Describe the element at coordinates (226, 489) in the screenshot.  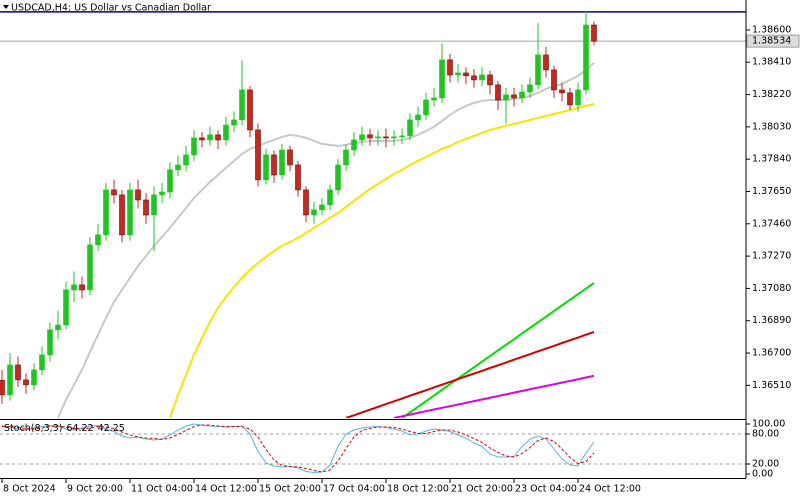
I see `x-tick-label: 14 Oct 12:00` at that location.